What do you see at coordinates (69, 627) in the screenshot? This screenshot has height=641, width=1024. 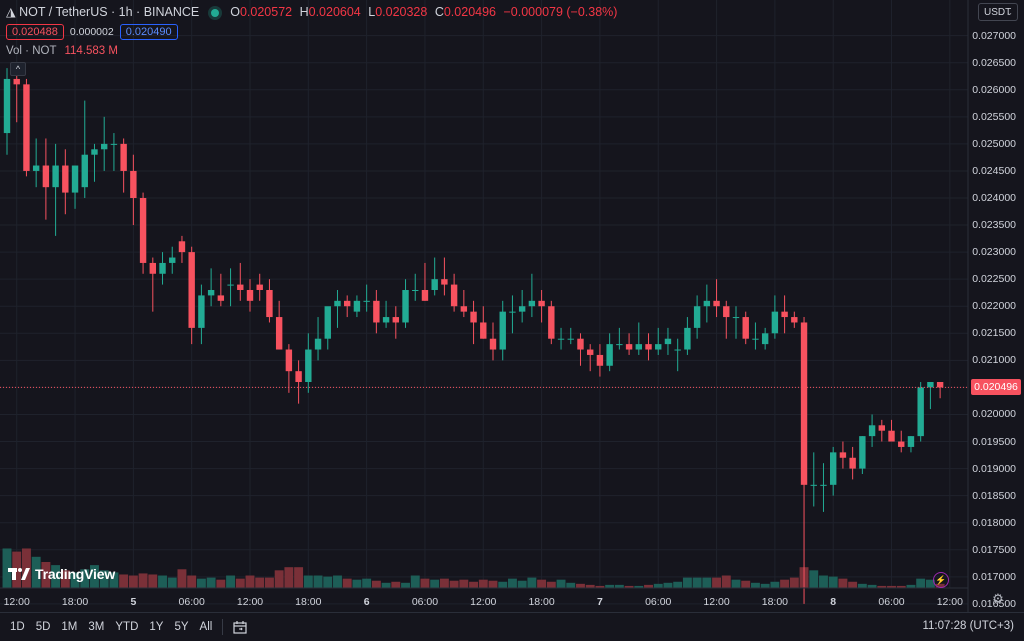 I see `range-button-1m: 1M` at bounding box center [69, 627].